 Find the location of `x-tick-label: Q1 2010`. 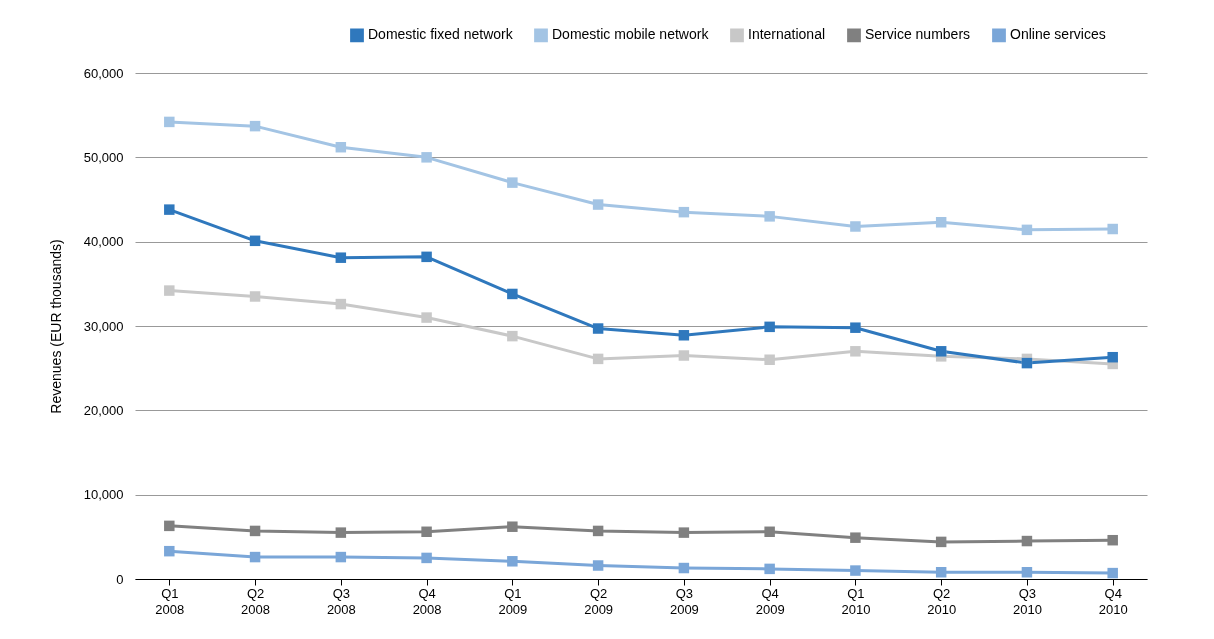

x-tick-label: Q1 2010 is located at coordinates (856, 601).